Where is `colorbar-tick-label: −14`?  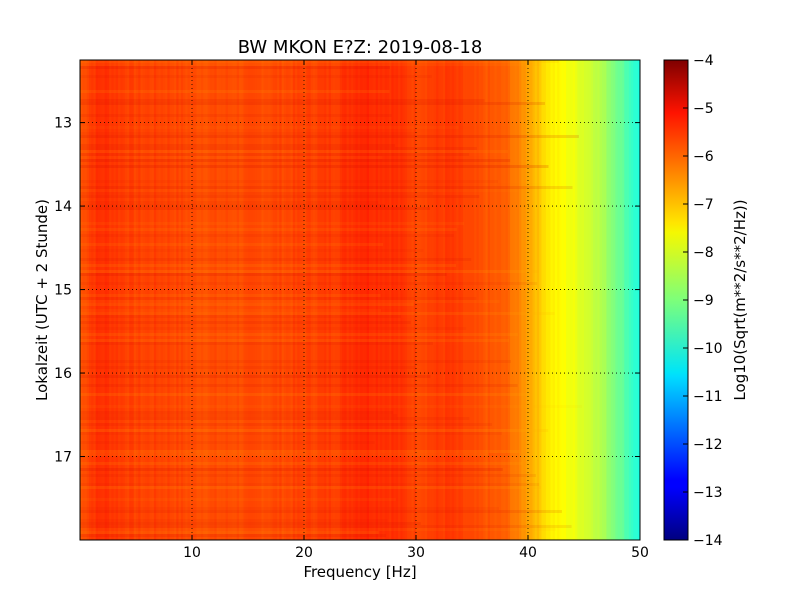
colorbar-tick-label: −14 is located at coordinates (708, 541).